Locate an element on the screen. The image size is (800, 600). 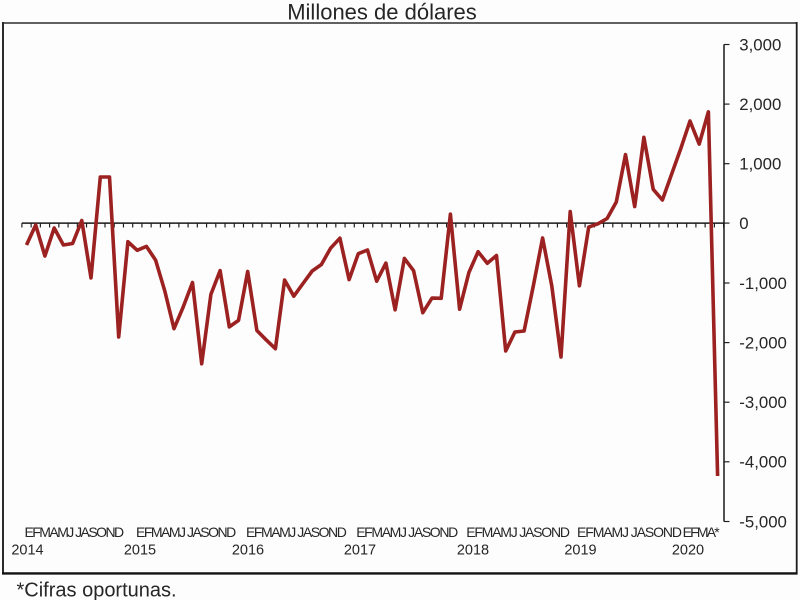
svg-text: 2017 is located at coordinates (360, 551).